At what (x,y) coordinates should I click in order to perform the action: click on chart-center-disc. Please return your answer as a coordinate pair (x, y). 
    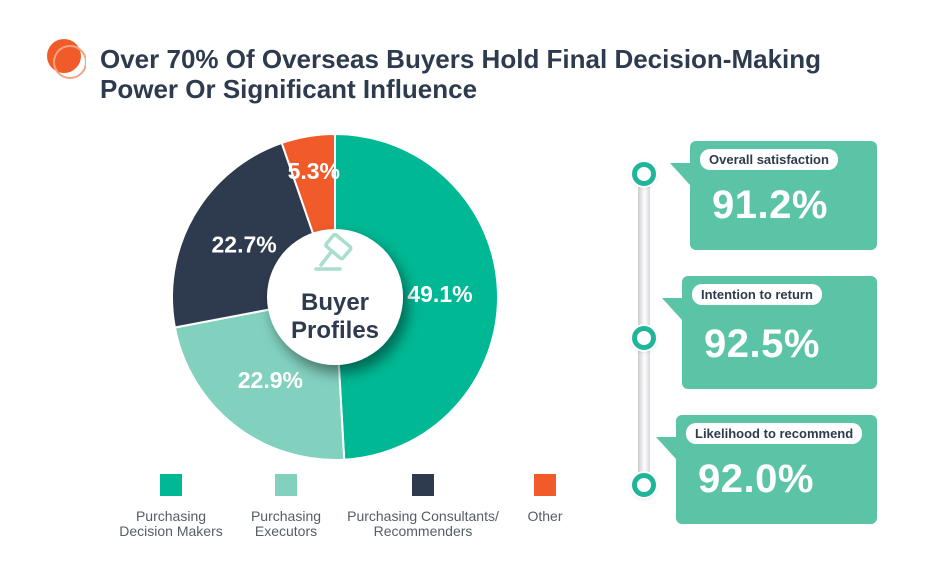
    Looking at the image, I should click on (335, 297).